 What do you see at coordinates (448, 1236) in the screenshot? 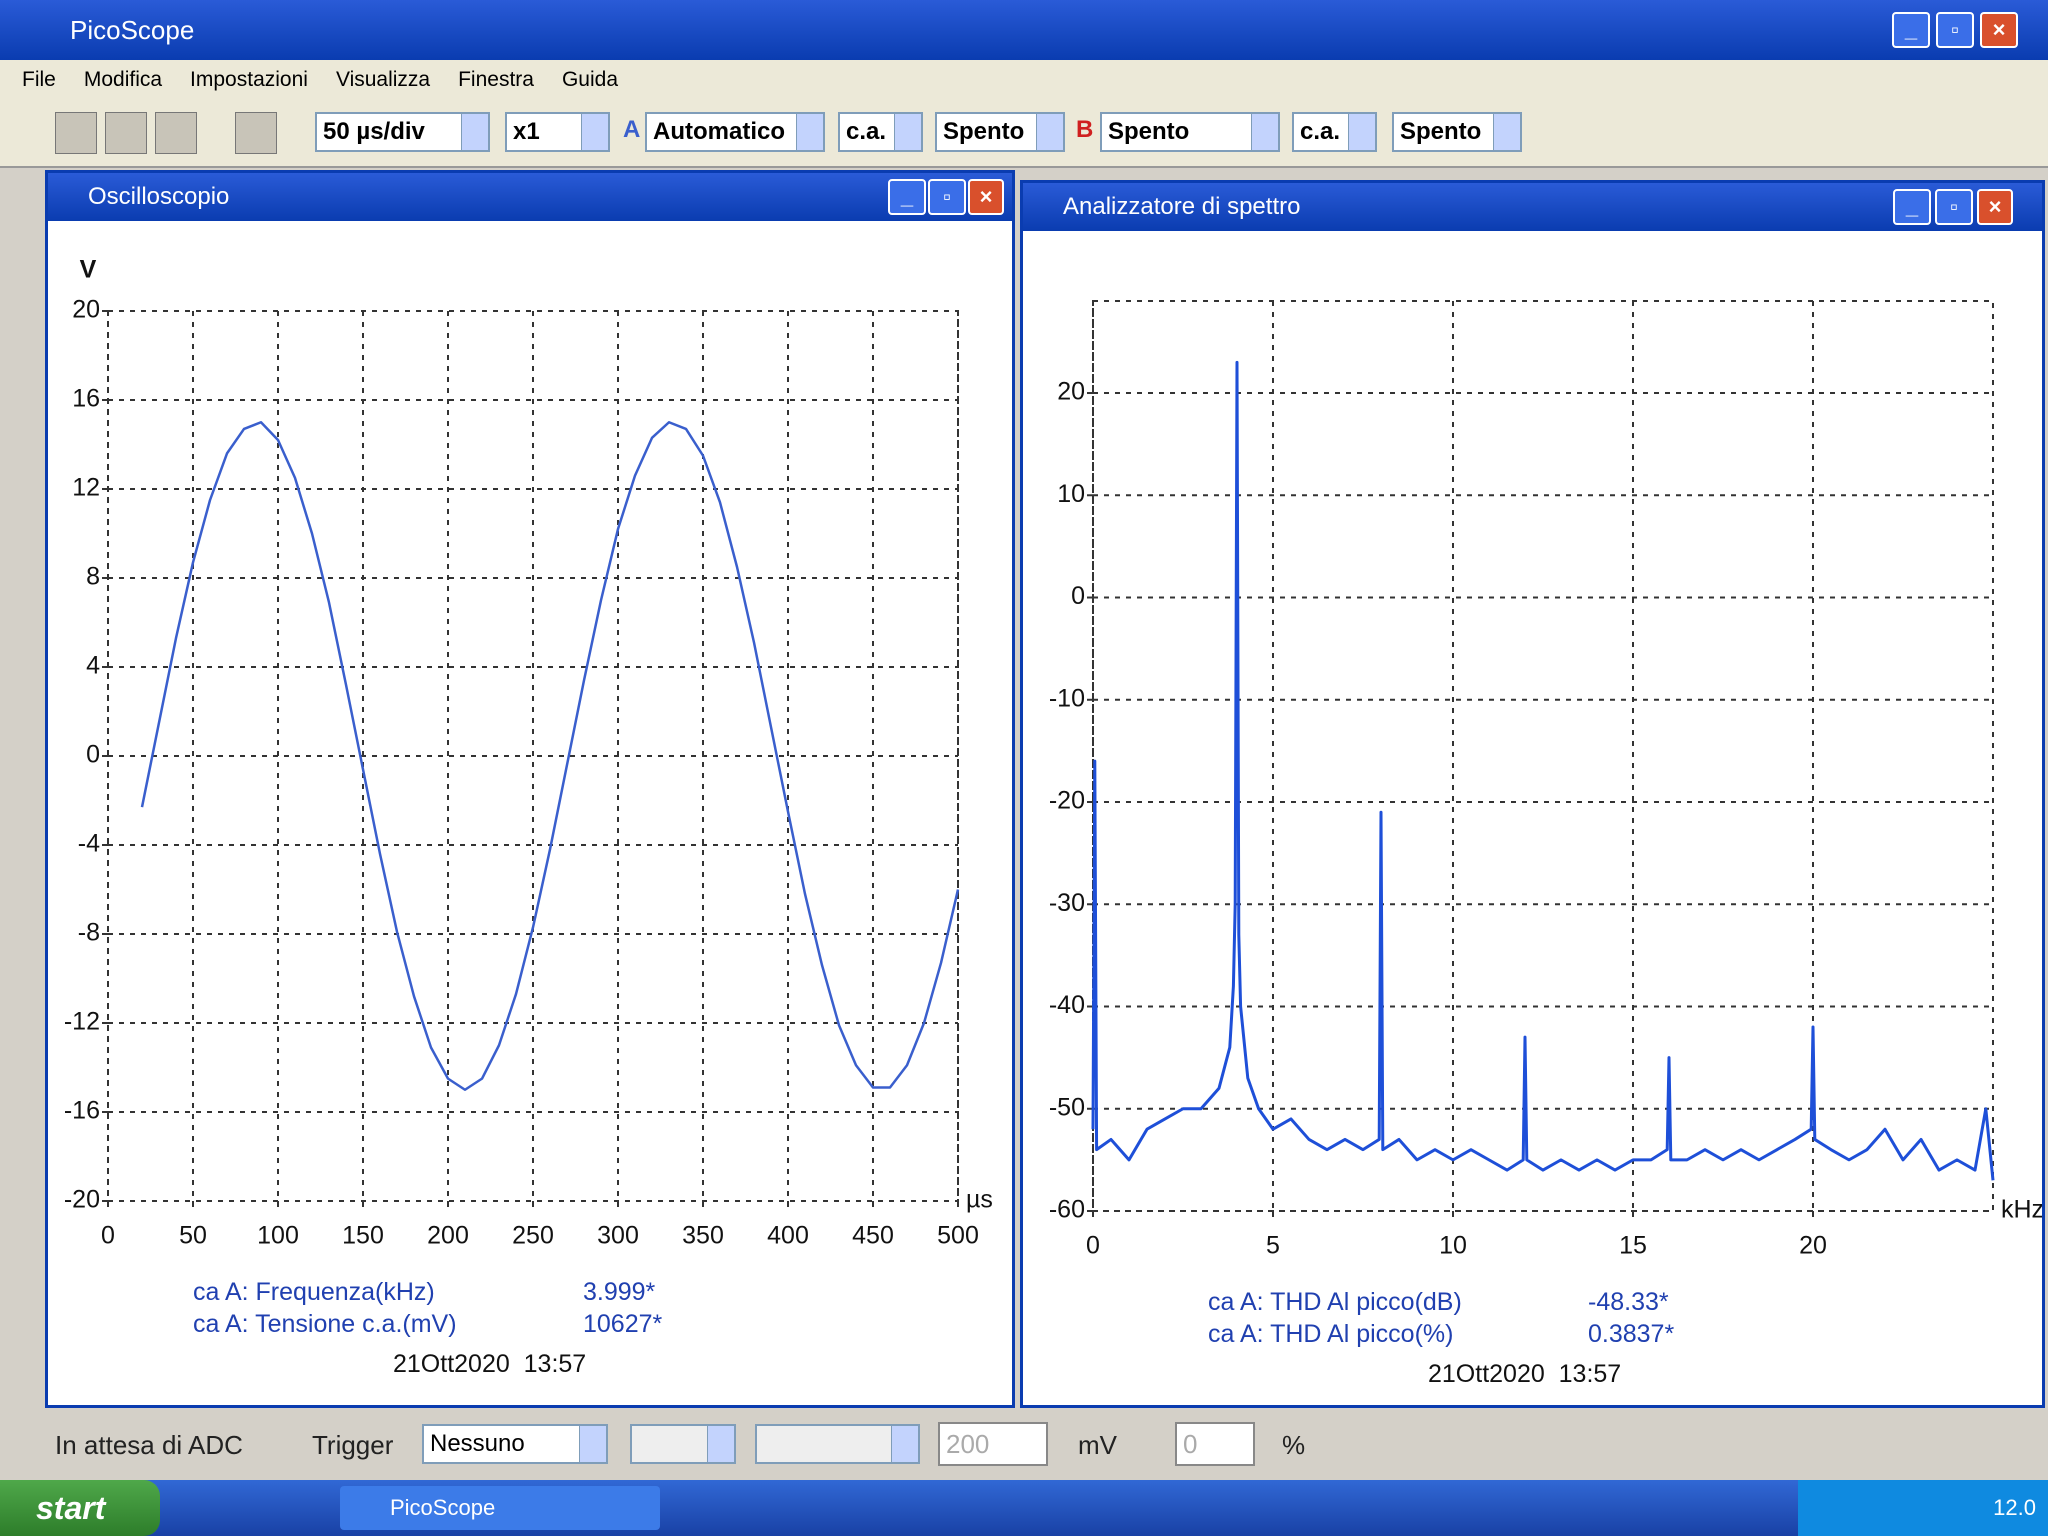
I see `x-tick-label: 200` at bounding box center [448, 1236].